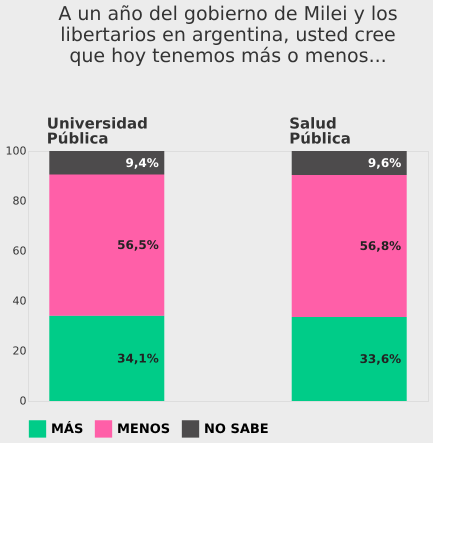 This screenshot has height=545, width=471. What do you see at coordinates (381, 246) in the screenshot?
I see `data-label: 56,8%` at bounding box center [381, 246].